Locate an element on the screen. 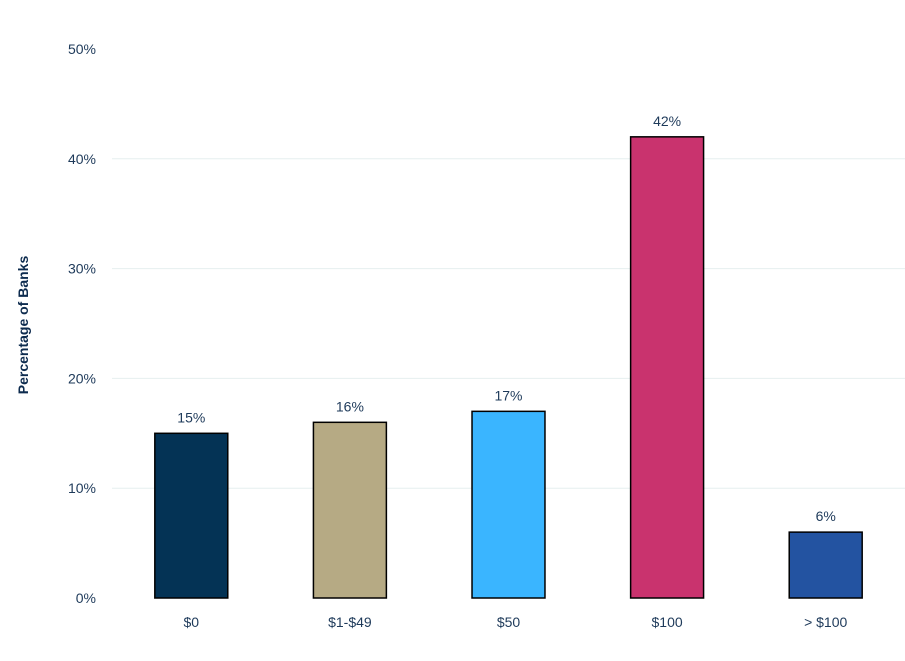 This screenshot has width=905, height=661. data-label: 16% is located at coordinates (350, 406).